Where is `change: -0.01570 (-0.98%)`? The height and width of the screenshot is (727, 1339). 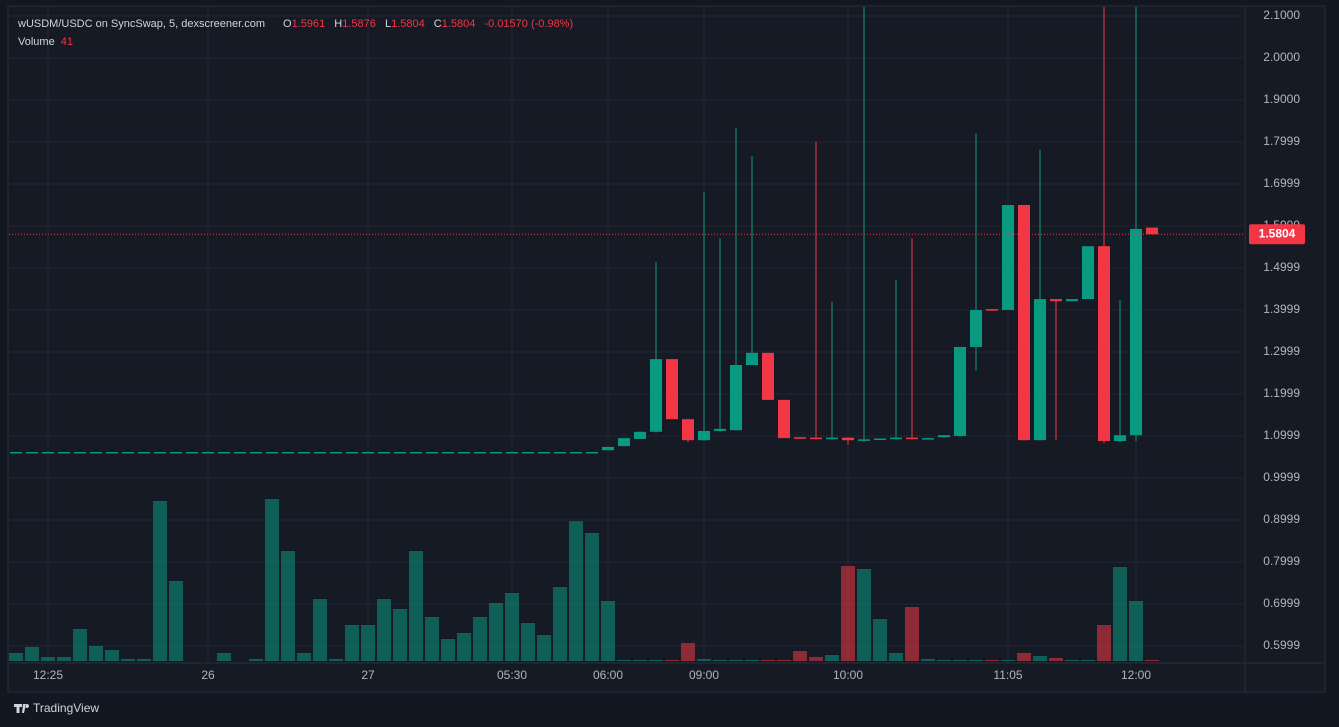 change: -0.01570 (-0.98%) is located at coordinates (528, 24).